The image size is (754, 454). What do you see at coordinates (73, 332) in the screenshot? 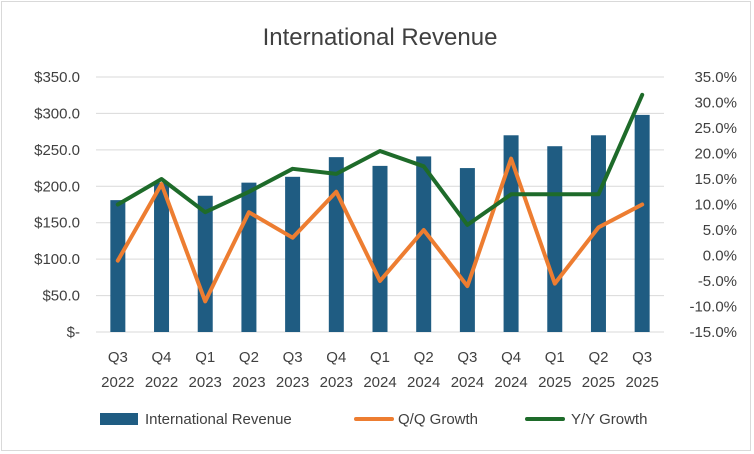
I see `left-tick-label: $-` at bounding box center [73, 332].